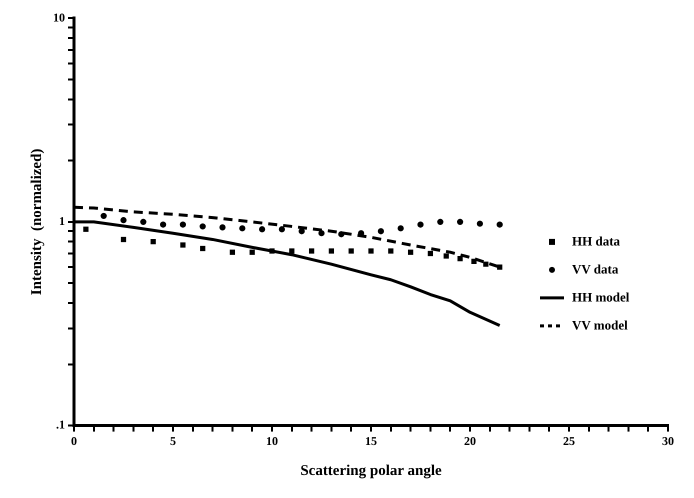 This screenshot has height=498, width=694. What do you see at coordinates (569, 441) in the screenshot?
I see `x-tick-label: 25` at bounding box center [569, 441].